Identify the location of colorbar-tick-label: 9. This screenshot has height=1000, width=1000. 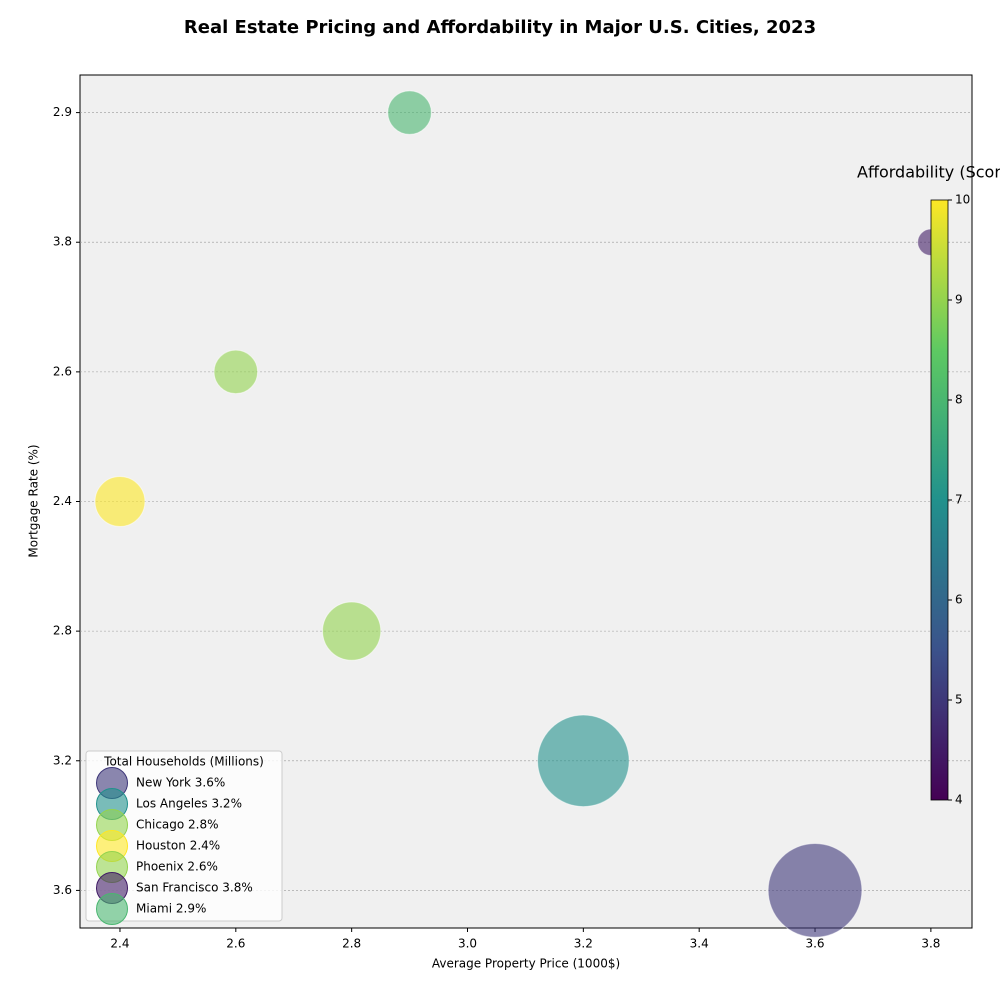
(959, 300).